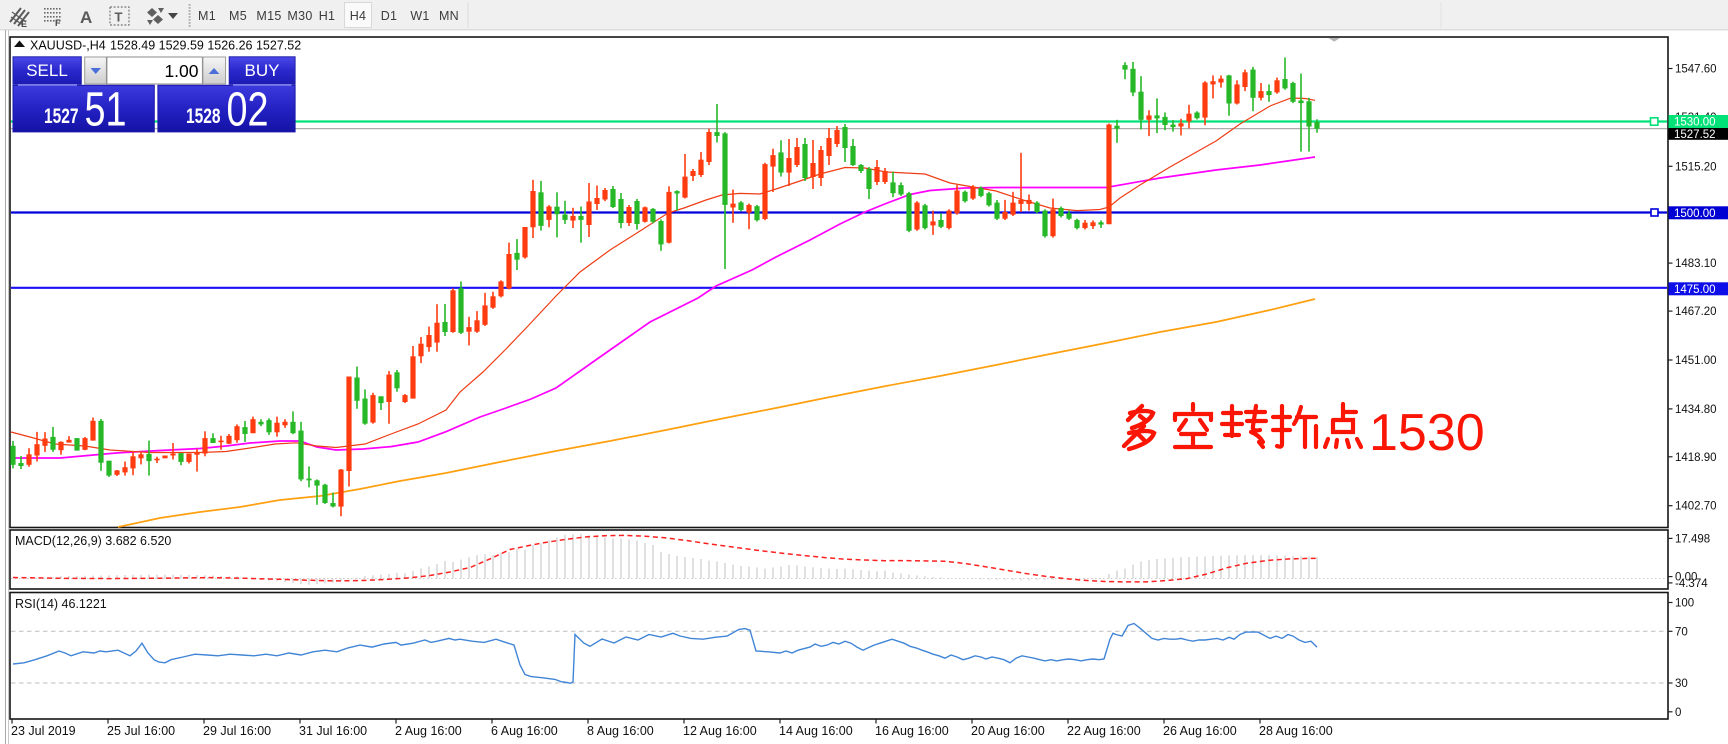 This screenshot has width=1728, height=744. What do you see at coordinates (1200, 731) in the screenshot?
I see `svg-text: 26 Aug 16:00` at bounding box center [1200, 731].